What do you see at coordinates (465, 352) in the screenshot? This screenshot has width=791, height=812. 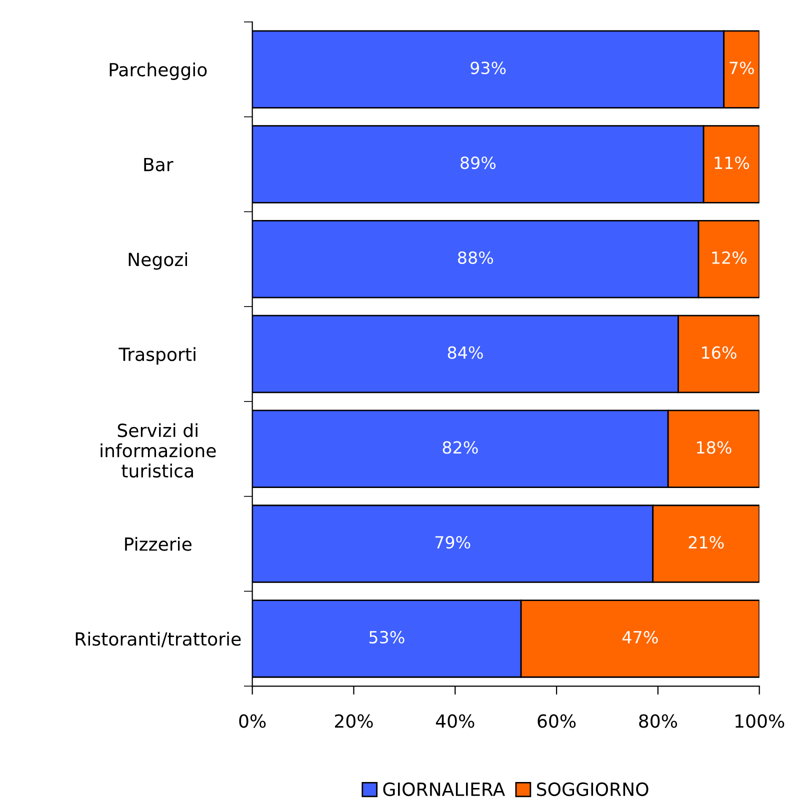 I see `data-label: 84%` at bounding box center [465, 352].